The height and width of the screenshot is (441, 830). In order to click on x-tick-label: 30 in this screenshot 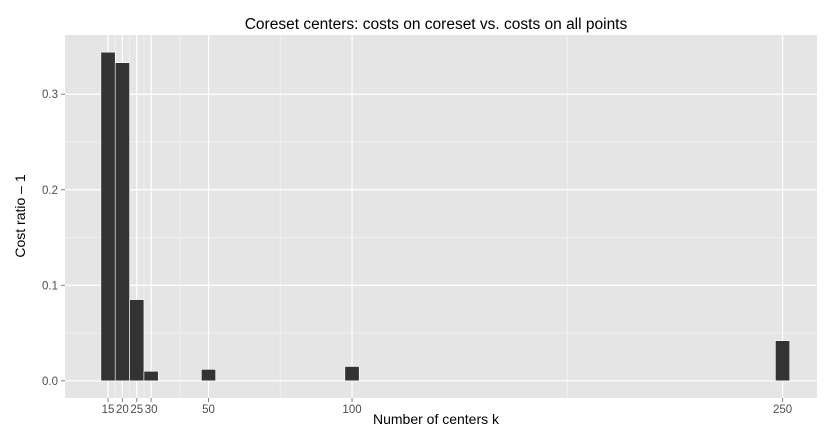, I will do `click(151, 410)`.